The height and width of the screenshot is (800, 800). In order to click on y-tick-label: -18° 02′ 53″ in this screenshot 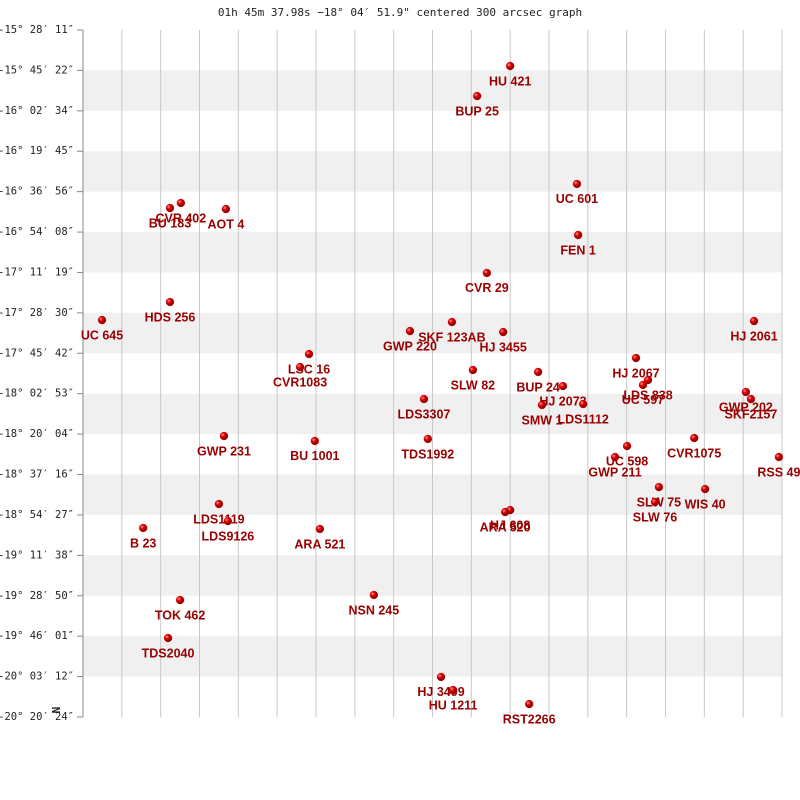, I will do `click(37, 394)`.